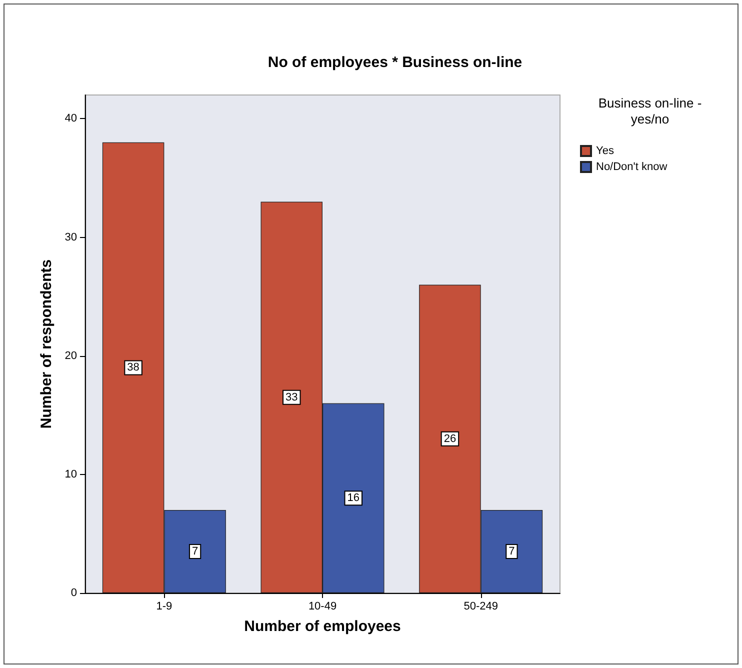 Image resolution: width=742 pixels, height=668 pixels. Describe the element at coordinates (605, 151) in the screenshot. I see `legend-label: Yes` at that location.